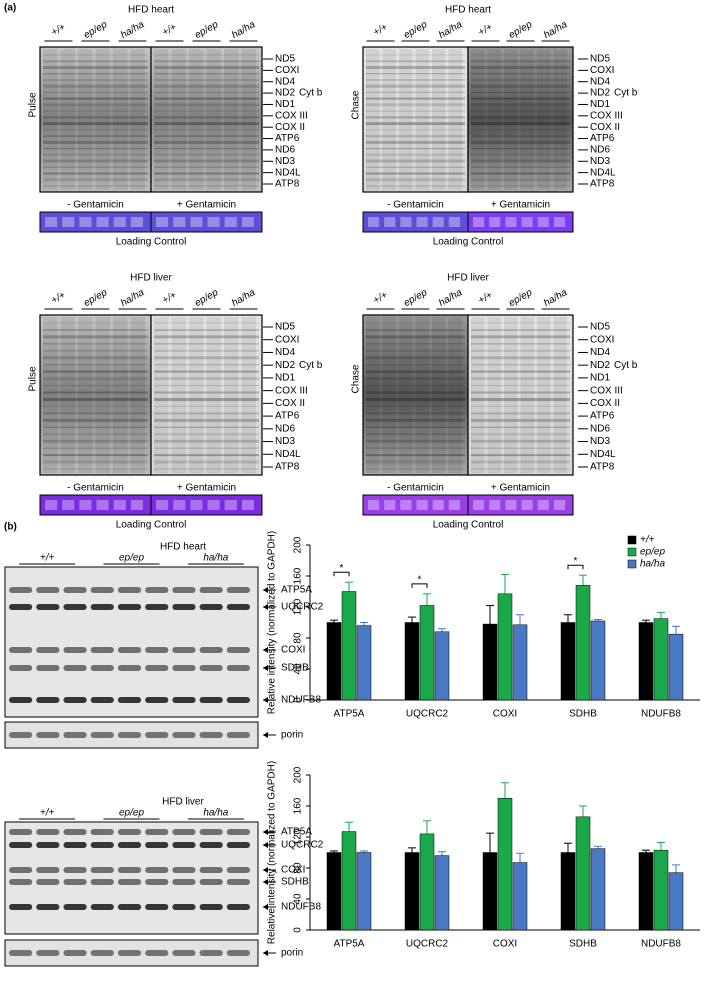 This screenshot has height=982, width=709. I want to click on band-label: ND2, so click(285, 93).